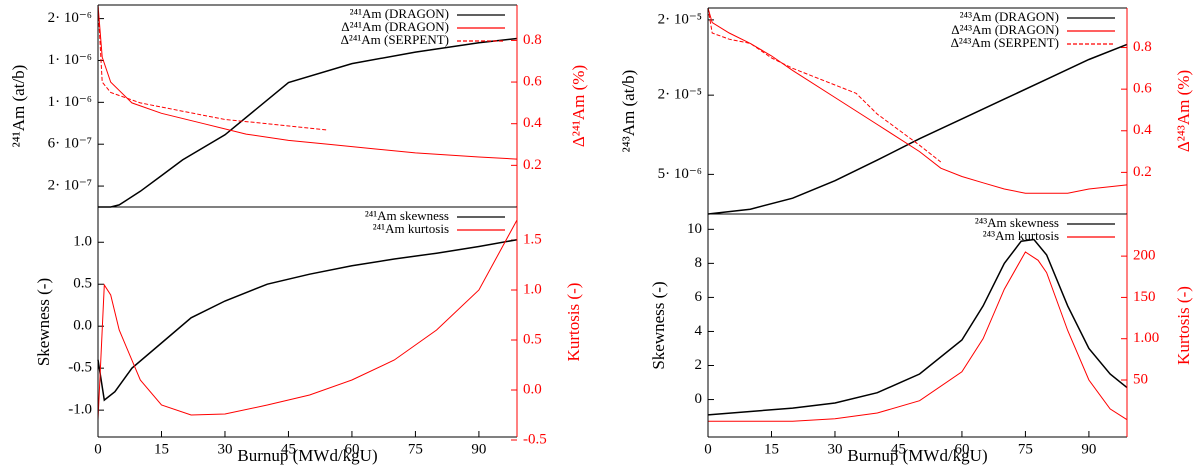 The width and height of the screenshot is (1200, 465). Describe the element at coordinates (699, 331) in the screenshot. I see `y-tick-label: 4` at that location.